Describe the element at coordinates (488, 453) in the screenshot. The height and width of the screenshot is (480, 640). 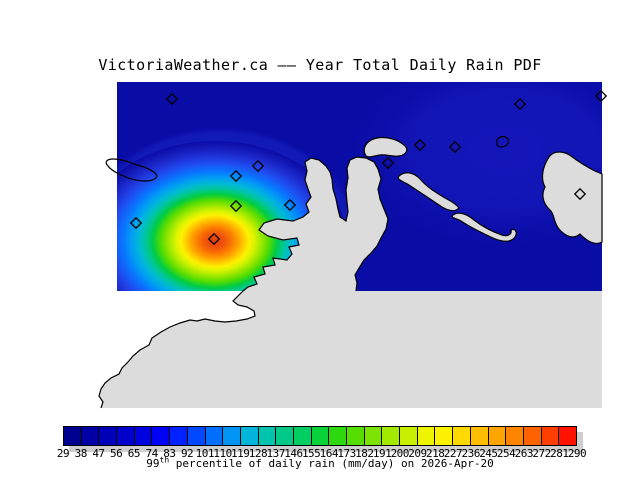
I see `colorbar-tick-label: 245` at that location.